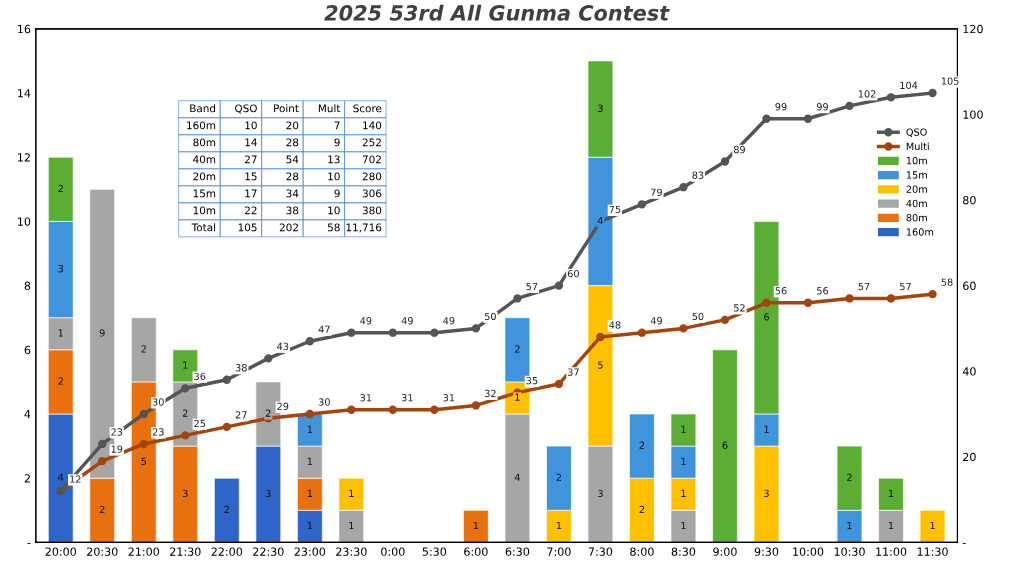  Describe the element at coordinates (203, 227) in the screenshot. I see `annotation: Total` at that location.